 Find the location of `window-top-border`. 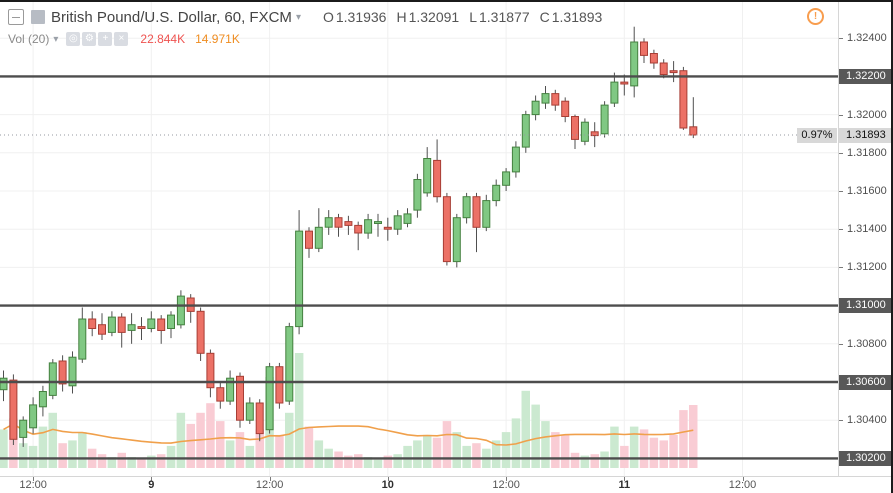

window-top-border is located at coordinates (446, 1).